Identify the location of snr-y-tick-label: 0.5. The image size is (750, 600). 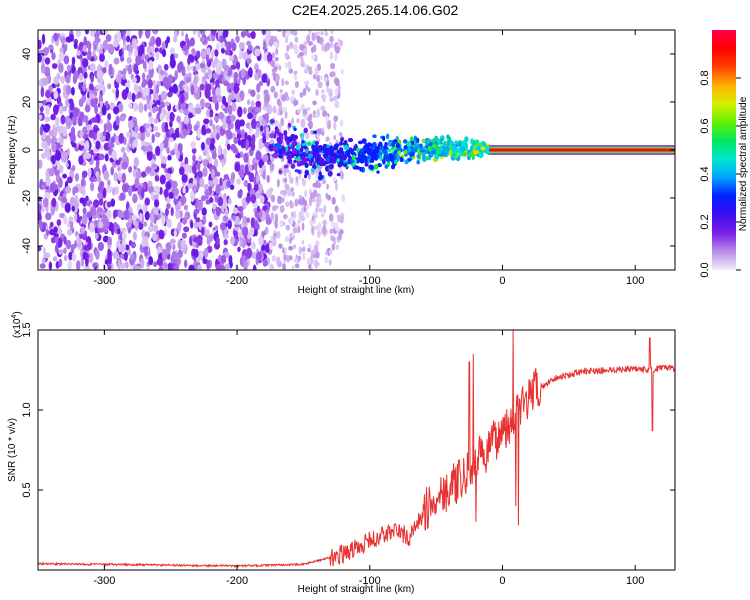
(27, 489).